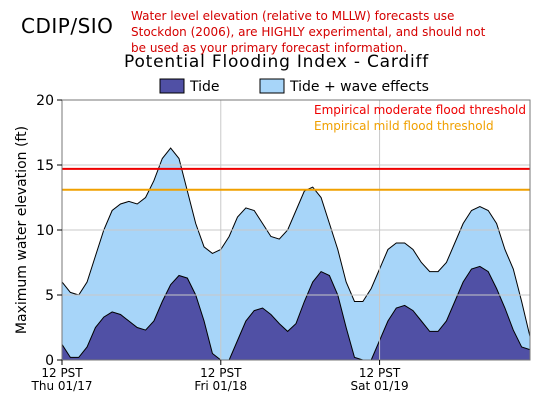 This screenshot has width=560, height=420. What do you see at coordinates (277, 62) in the screenshot?
I see `chart-title: Potential Flooding Index - Cardiff` at bounding box center [277, 62].